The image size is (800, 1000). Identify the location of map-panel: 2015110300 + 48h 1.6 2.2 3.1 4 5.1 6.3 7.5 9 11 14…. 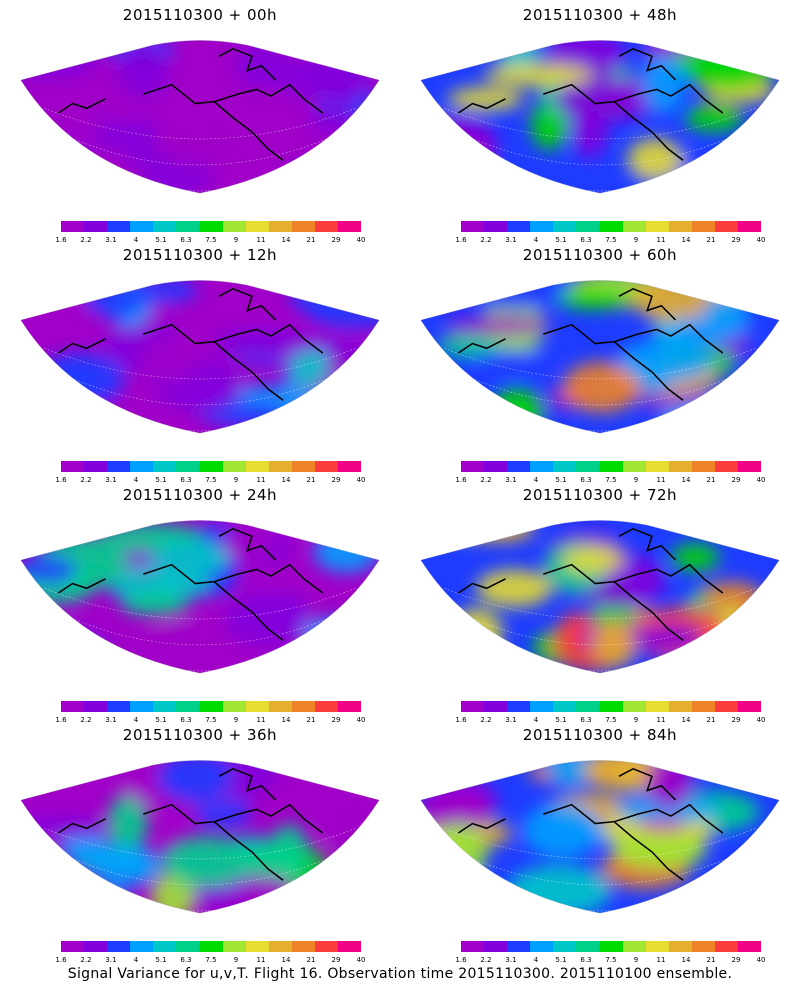
(600, 123).